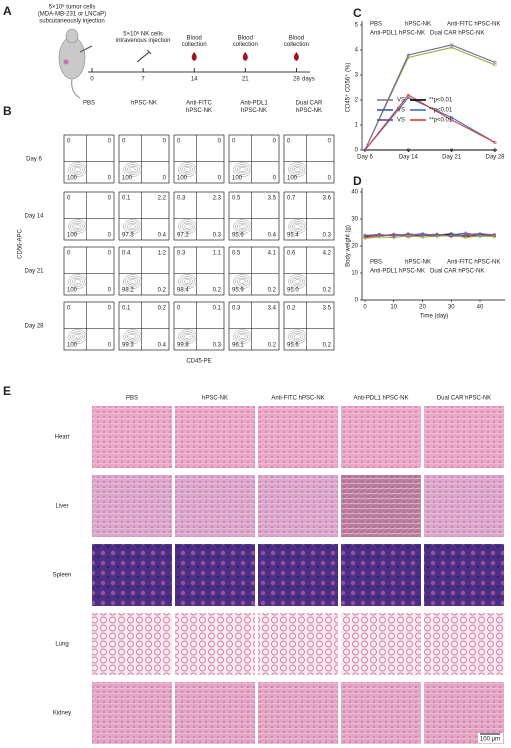  What do you see at coordinates (365, 308) in the screenshot?
I see `x-tick-label: 0` at bounding box center [365, 308].